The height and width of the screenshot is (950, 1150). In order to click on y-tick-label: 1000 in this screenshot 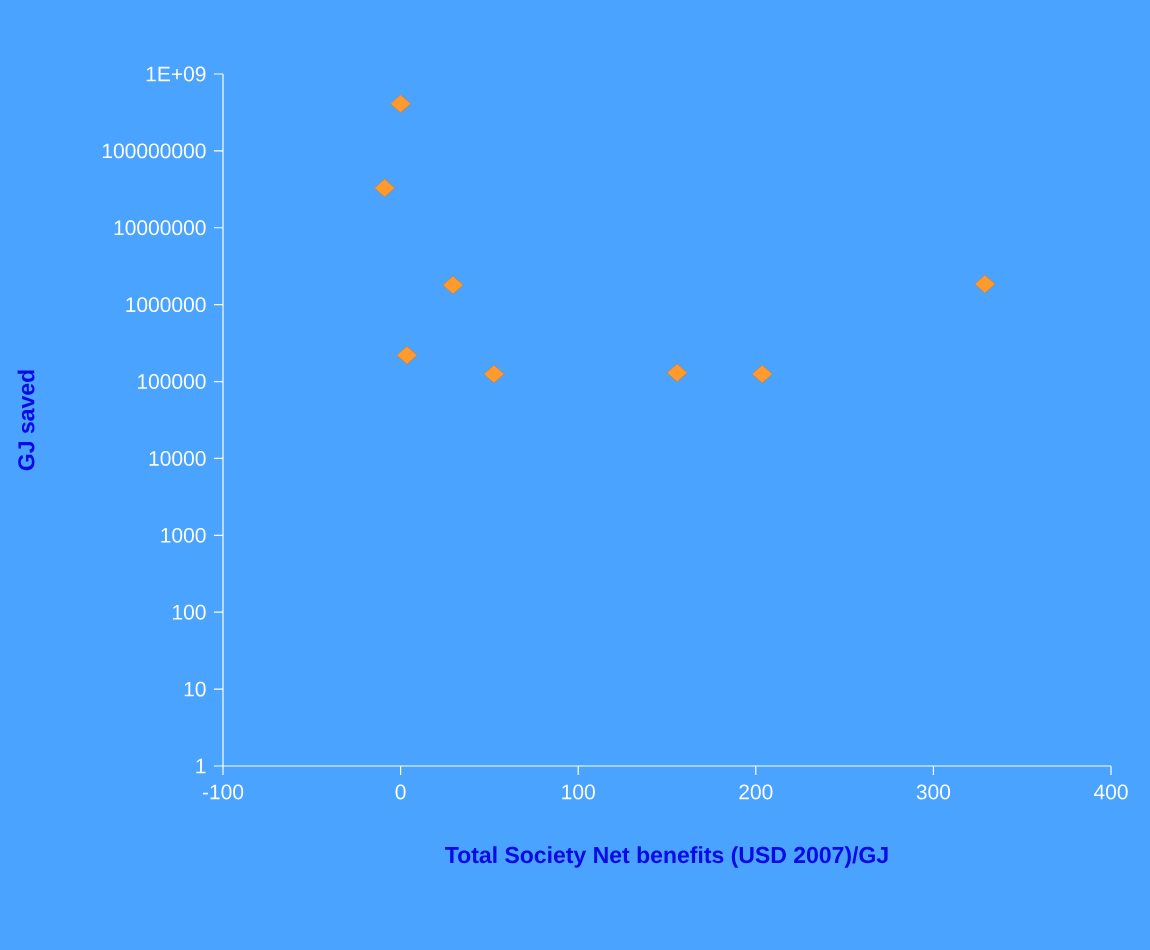, I will do `click(183, 535)`.